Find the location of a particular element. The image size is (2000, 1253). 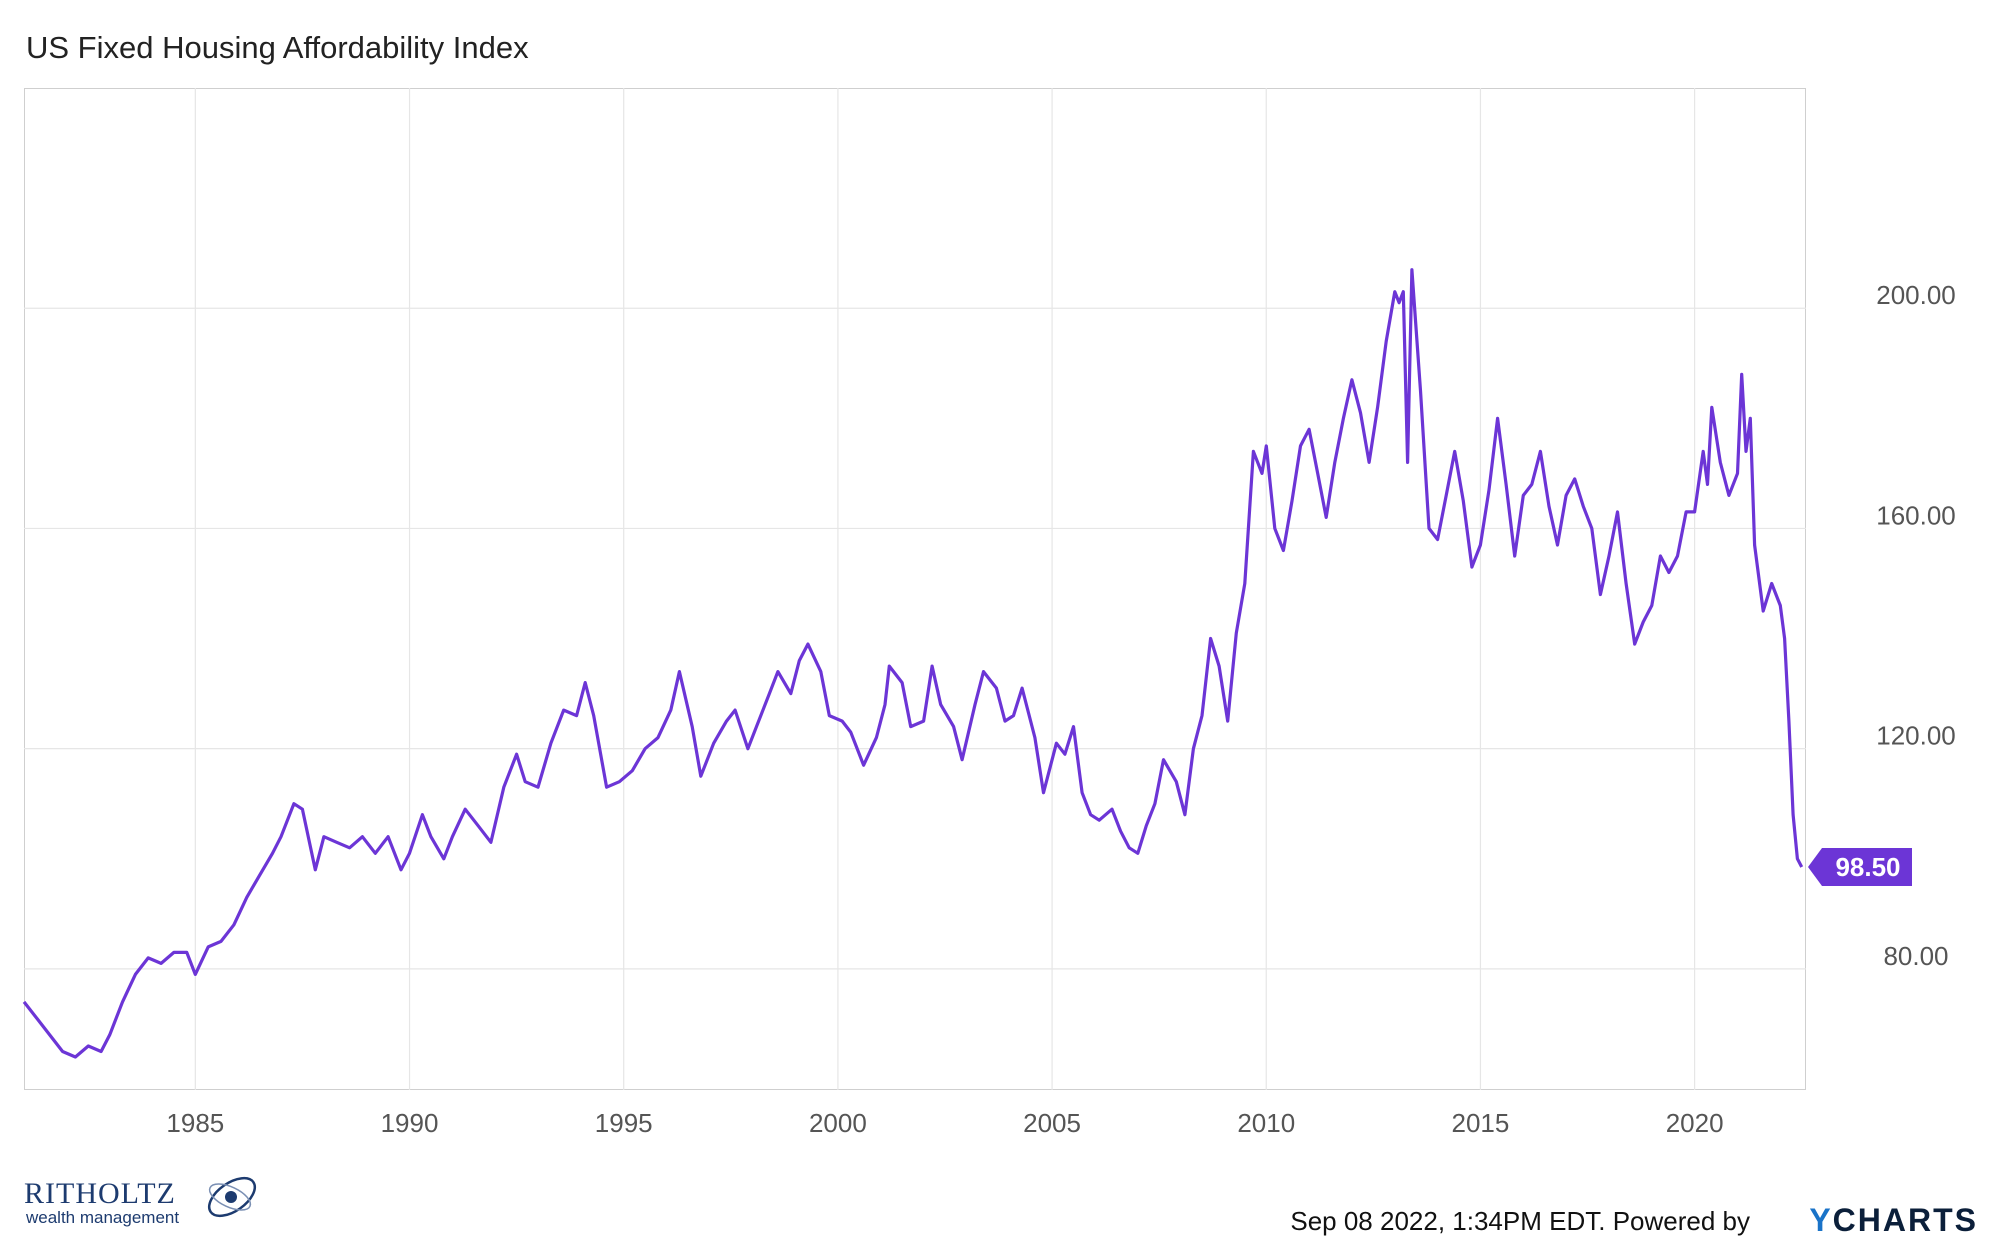

y-axis-ticks: 80.00 120.00 160.00 200.00 is located at coordinates (1916, 625).